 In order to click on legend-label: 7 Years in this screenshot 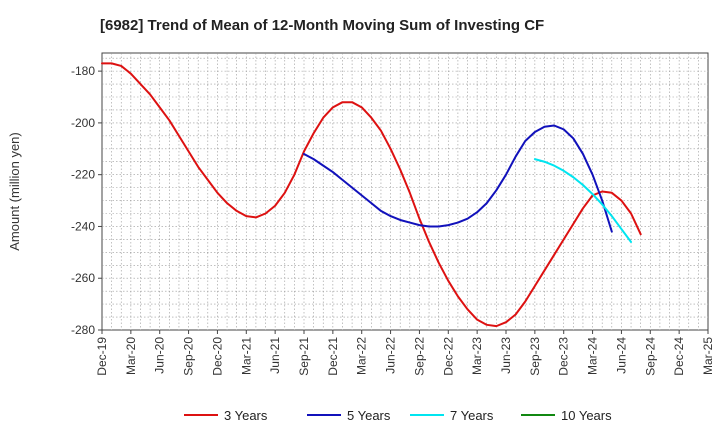, I will do `click(472, 415)`.